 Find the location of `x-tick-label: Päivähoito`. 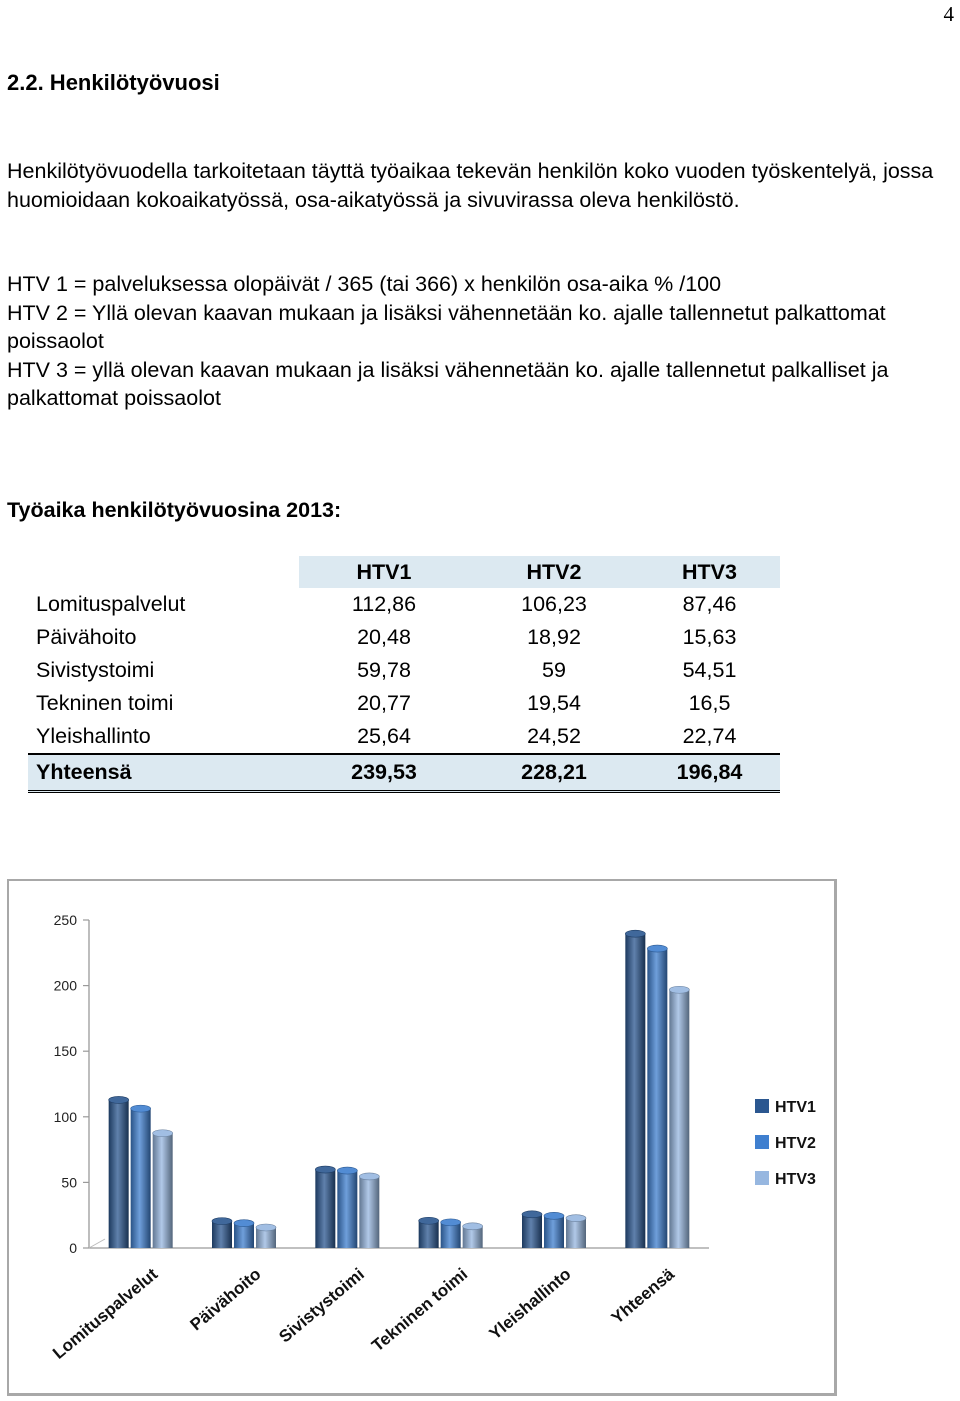

x-tick-label: Päivähoito is located at coordinates (226, 1300).